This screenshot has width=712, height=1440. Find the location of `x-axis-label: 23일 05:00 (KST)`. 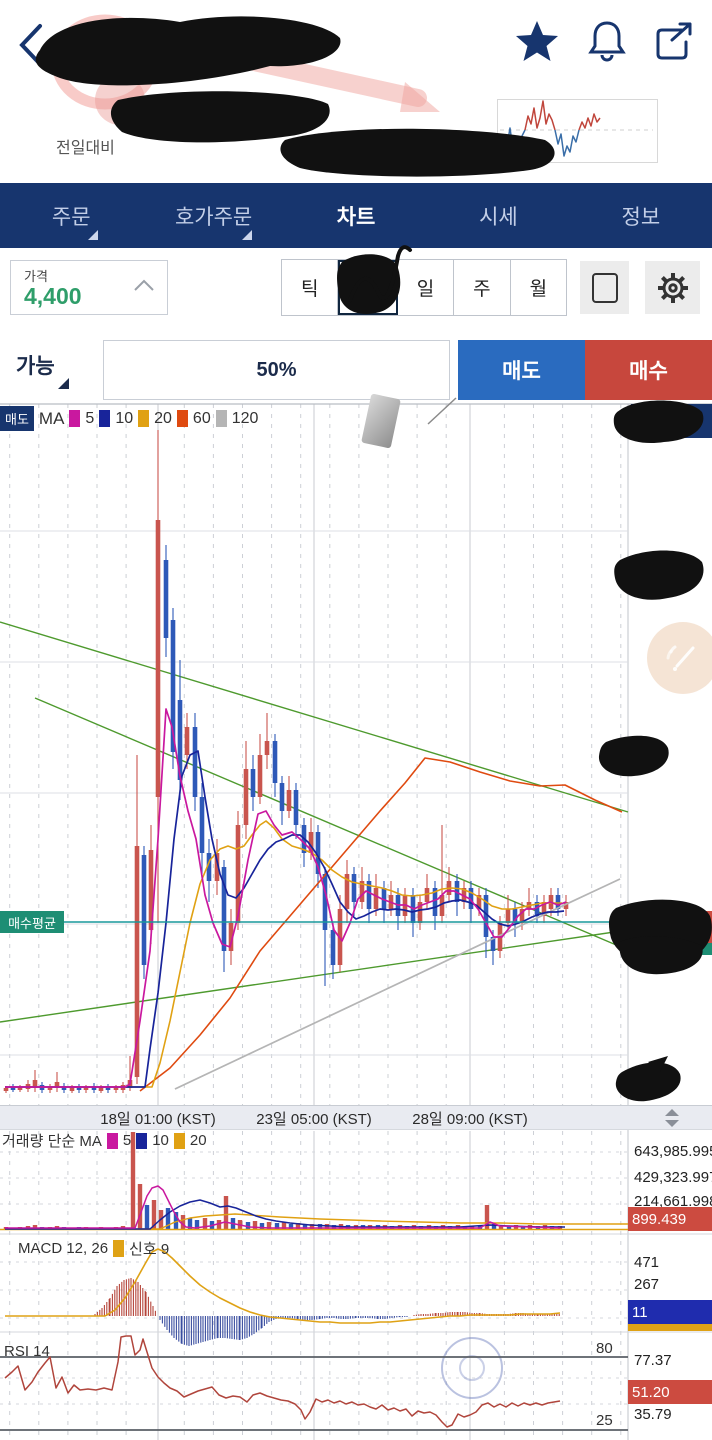

x-axis-label: 23일 05:00 (KST) is located at coordinates (314, 1119).